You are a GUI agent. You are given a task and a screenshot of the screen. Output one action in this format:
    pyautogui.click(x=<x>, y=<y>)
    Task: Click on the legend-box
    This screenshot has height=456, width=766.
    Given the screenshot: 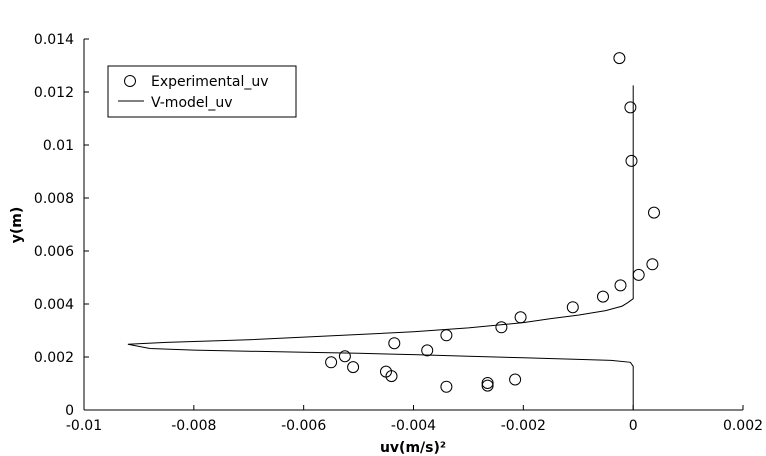 What is the action you would take?
    pyautogui.click(x=202, y=91)
    